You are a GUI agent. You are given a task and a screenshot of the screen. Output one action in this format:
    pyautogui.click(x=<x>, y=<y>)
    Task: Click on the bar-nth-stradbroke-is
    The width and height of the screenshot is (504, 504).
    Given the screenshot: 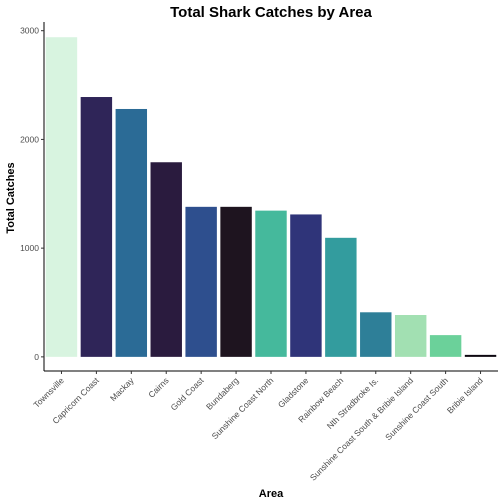 What is the action you would take?
    pyautogui.click(x=376, y=334)
    